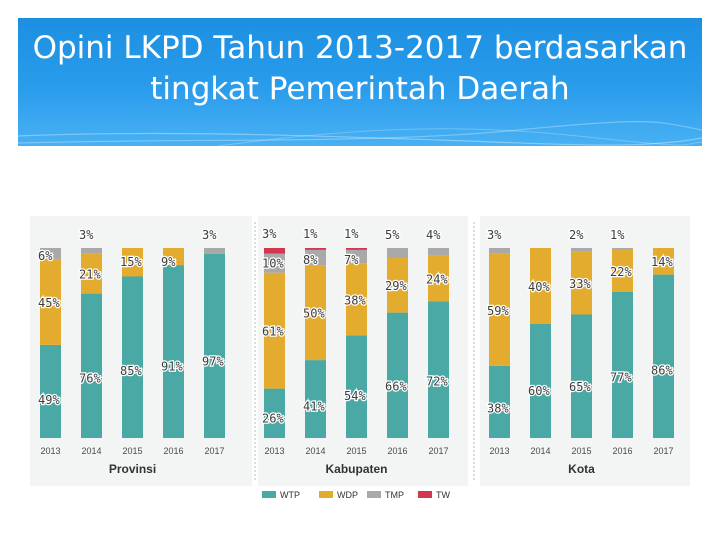 Image resolution: width=720 pixels, height=540 pixels. What do you see at coordinates (360, 48) in the screenshot?
I see `slide-title-line1: Opini LKPD Tahun 2013-2017 berdasarkan` at bounding box center [360, 48].